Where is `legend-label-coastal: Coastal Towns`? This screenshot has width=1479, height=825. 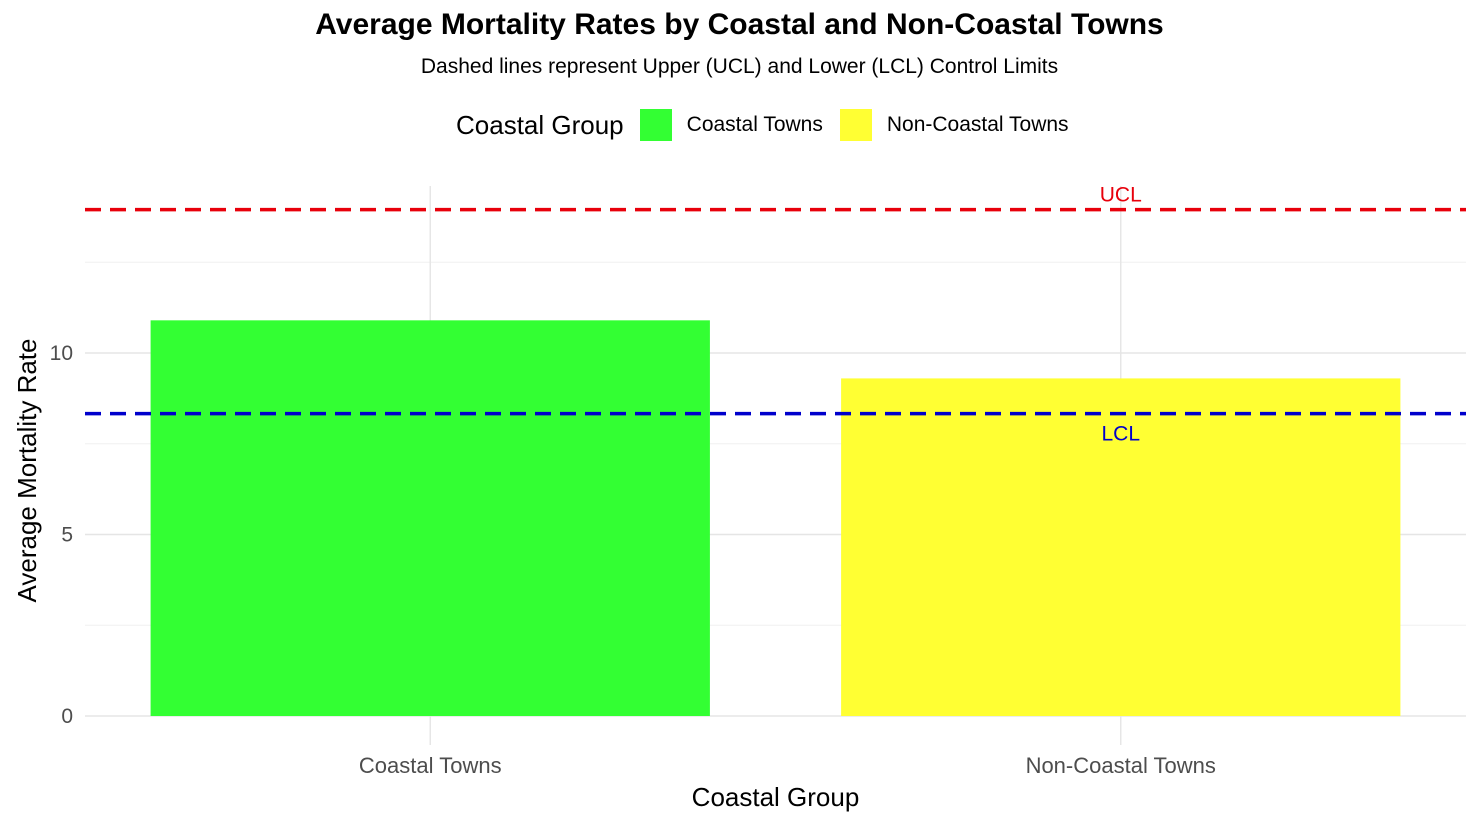
legend-label-coastal: Coastal Towns is located at coordinates (754, 124).